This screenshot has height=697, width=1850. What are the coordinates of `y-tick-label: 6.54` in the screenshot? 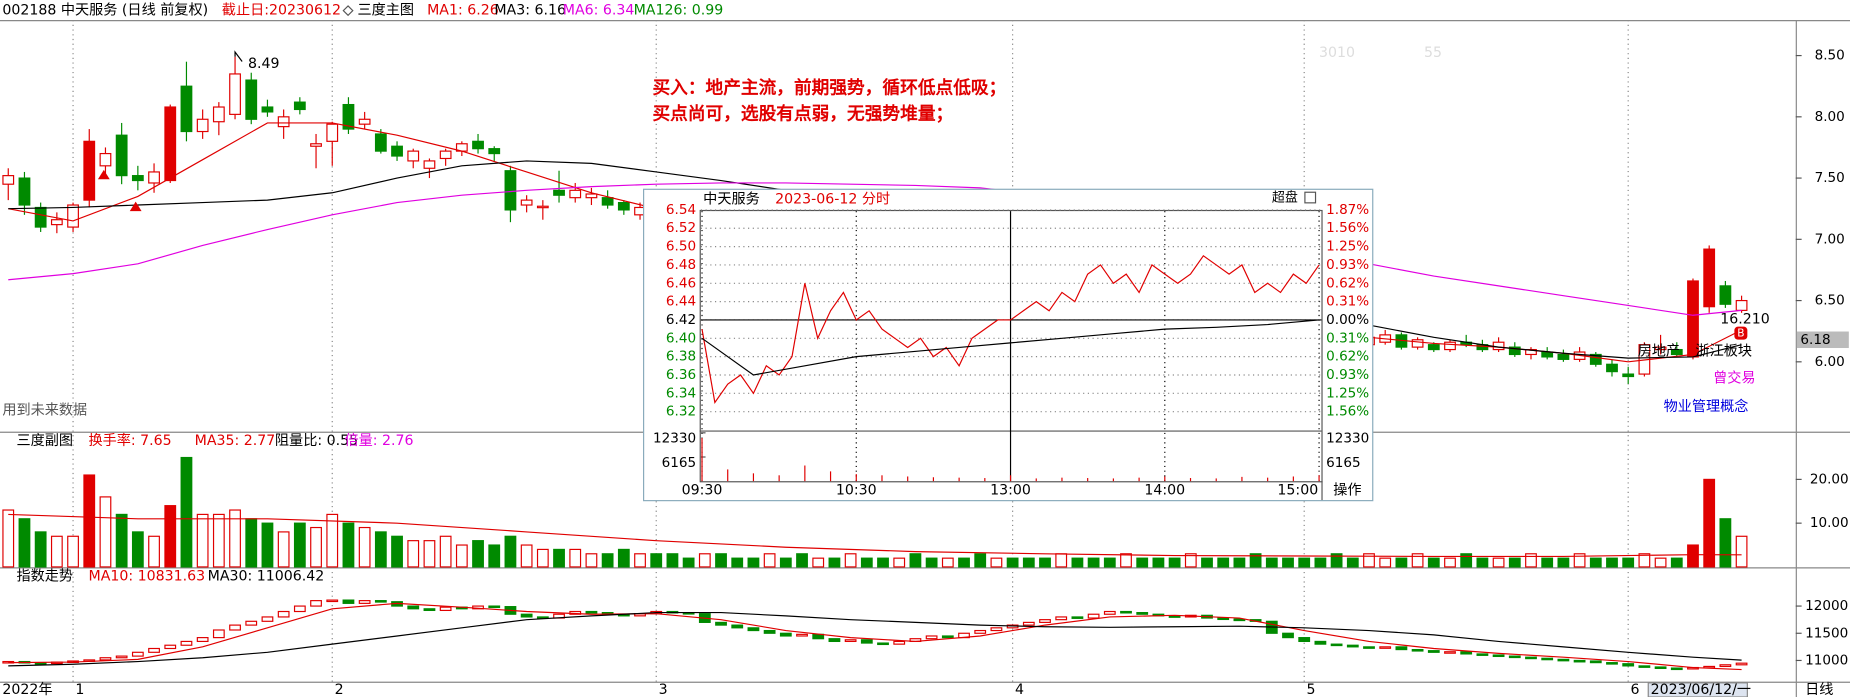 It's located at (681, 210).